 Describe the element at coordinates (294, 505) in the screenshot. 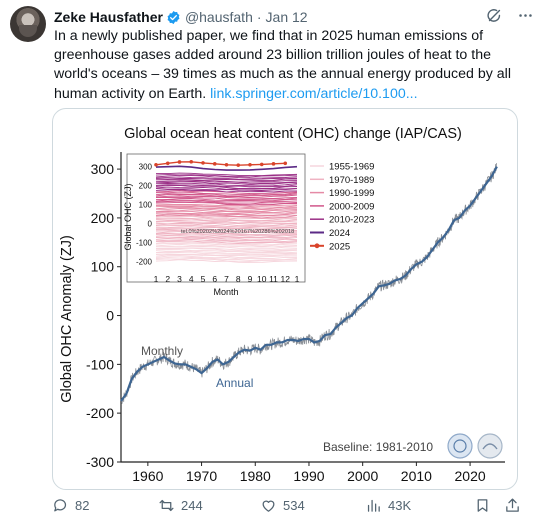

I see `like-count: 534` at that location.